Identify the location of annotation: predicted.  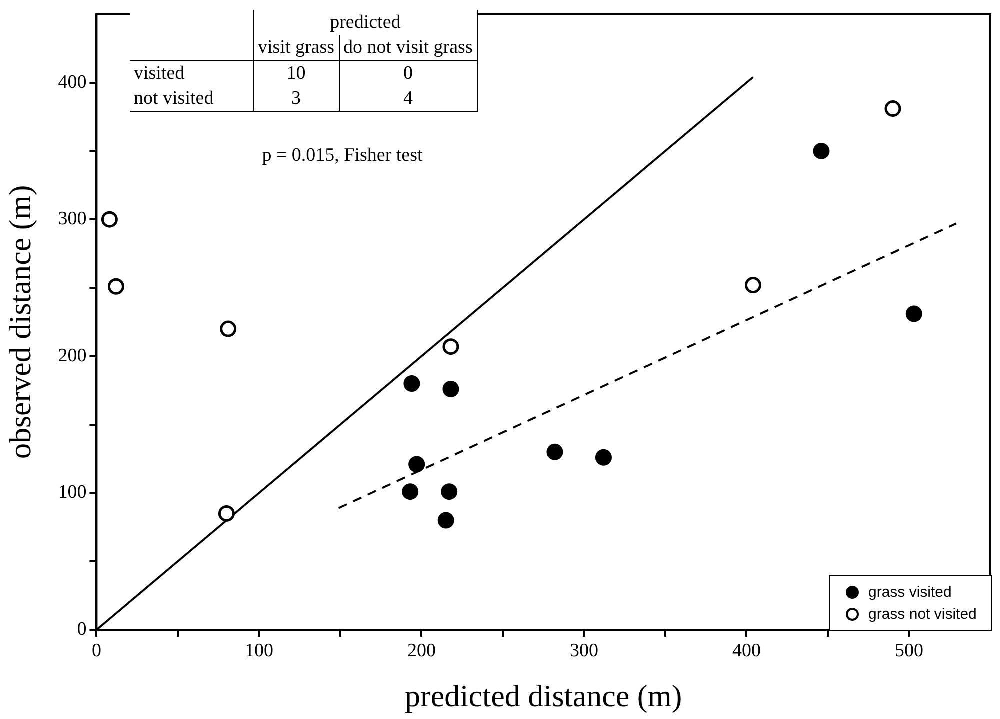
(365, 23).